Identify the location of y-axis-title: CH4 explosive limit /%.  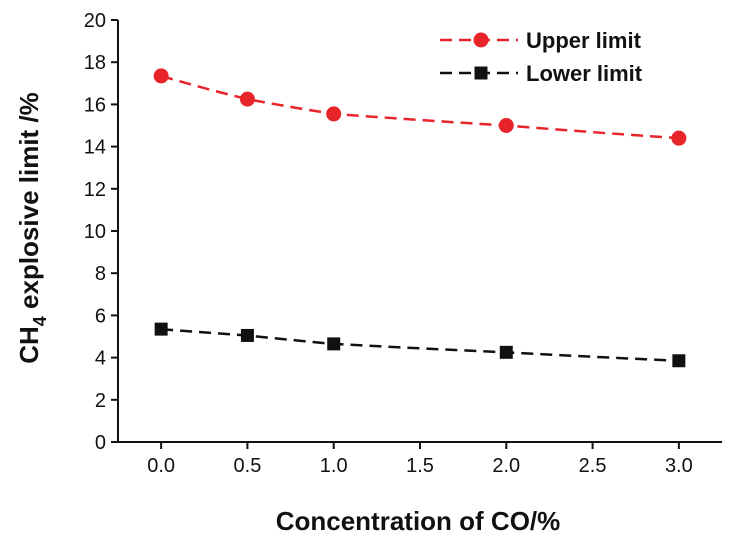
(32, 228).